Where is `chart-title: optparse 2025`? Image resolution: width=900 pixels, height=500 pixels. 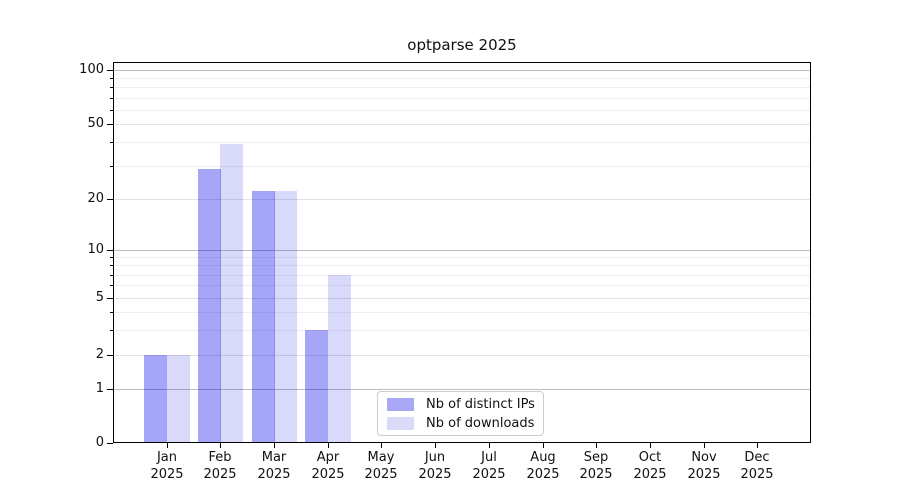 chart-title: optparse 2025 is located at coordinates (462, 45).